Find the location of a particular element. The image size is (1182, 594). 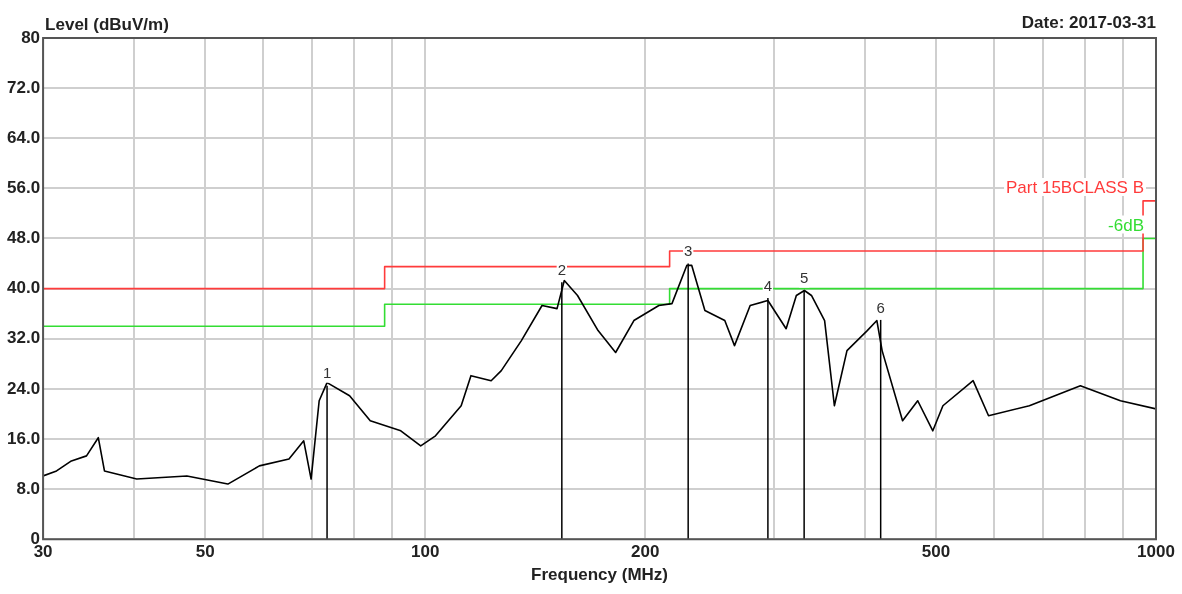

annotation: 3 is located at coordinates (688, 251).